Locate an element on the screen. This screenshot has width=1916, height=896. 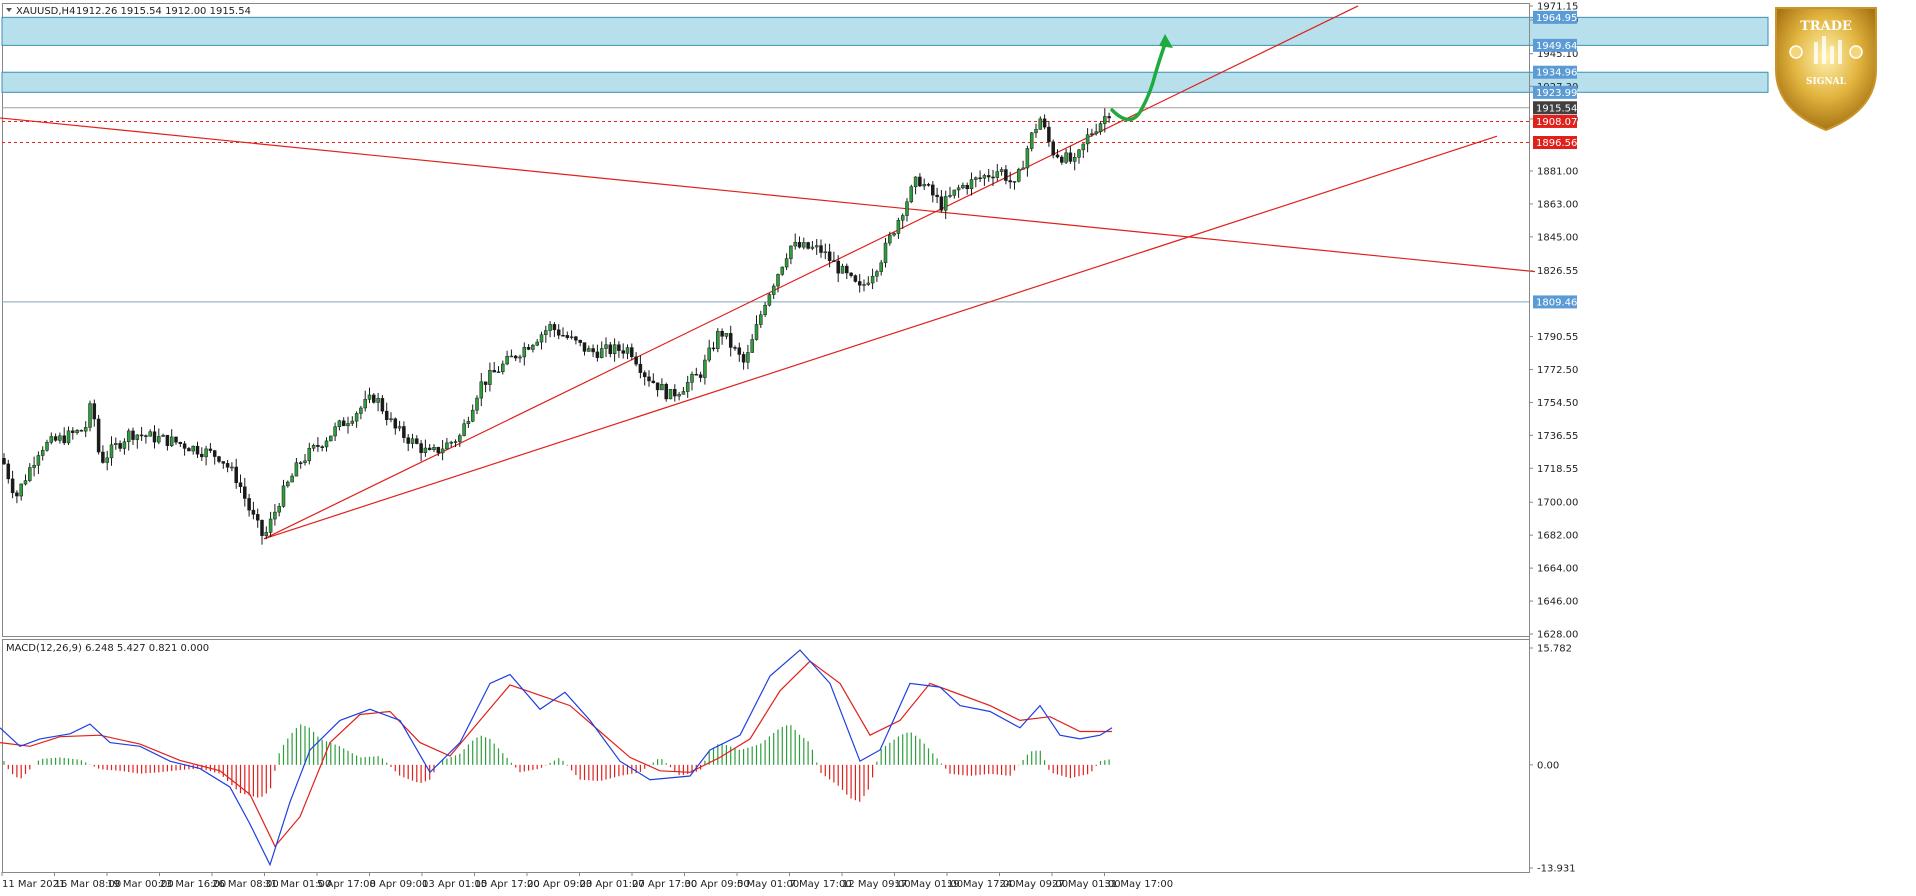
time-tick-label: 31 Mar 01:00 is located at coordinates (298, 884).